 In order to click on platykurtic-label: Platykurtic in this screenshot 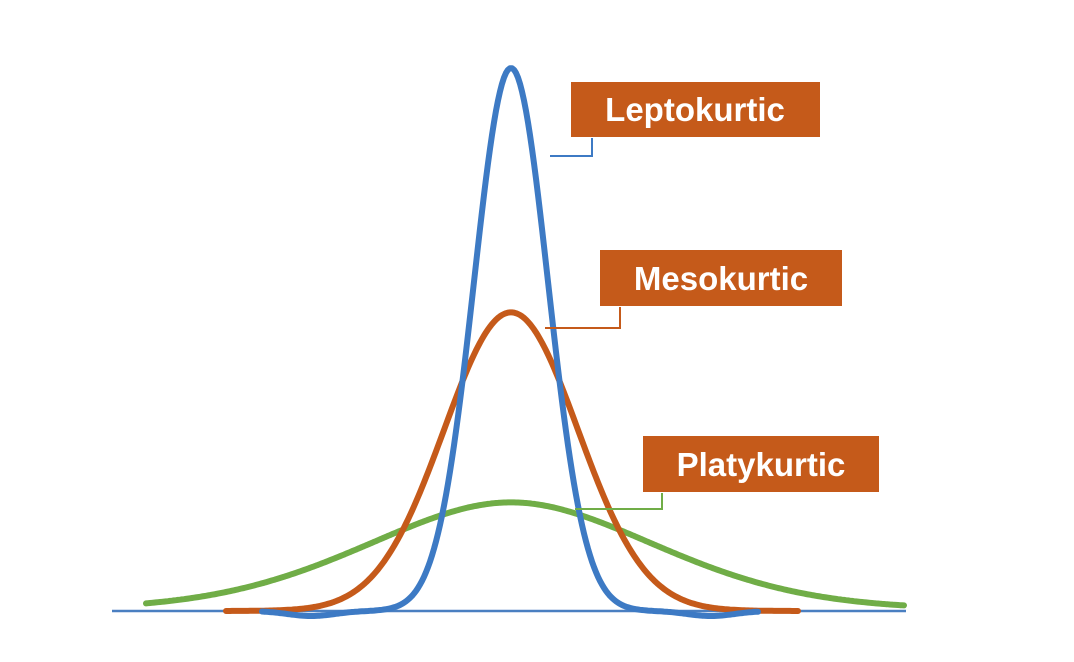, I will do `click(761, 464)`.